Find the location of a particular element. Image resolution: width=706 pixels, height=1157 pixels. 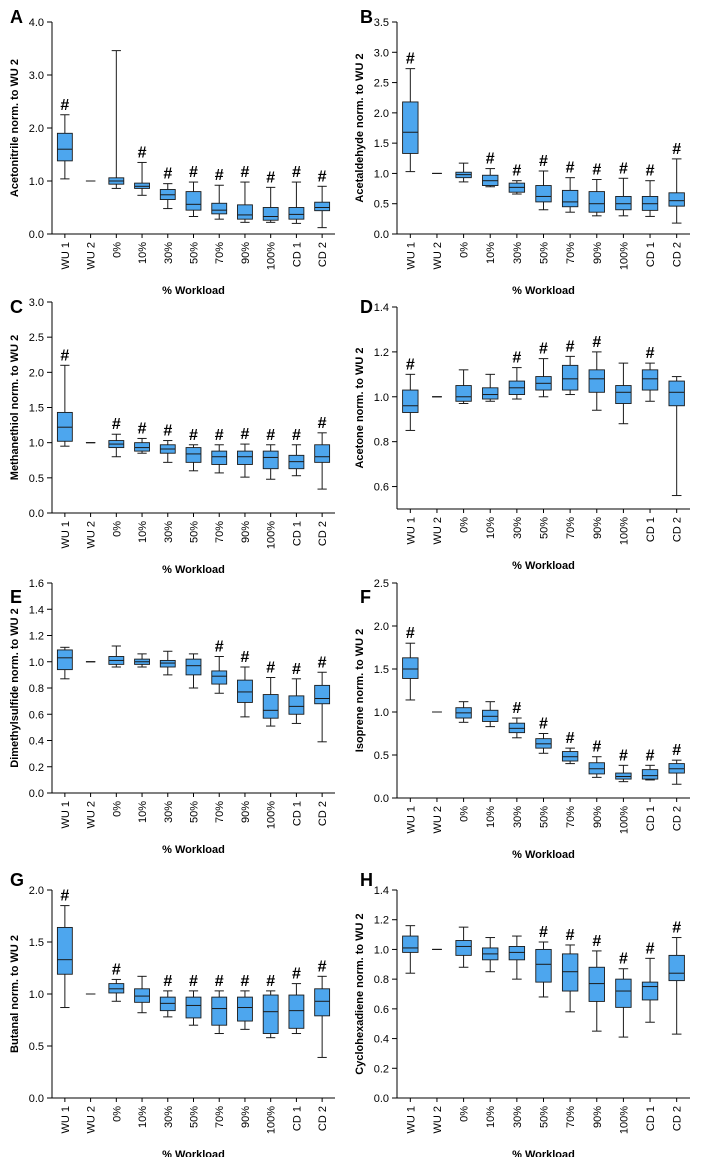

panel-letter: B is located at coordinates (366, 17).